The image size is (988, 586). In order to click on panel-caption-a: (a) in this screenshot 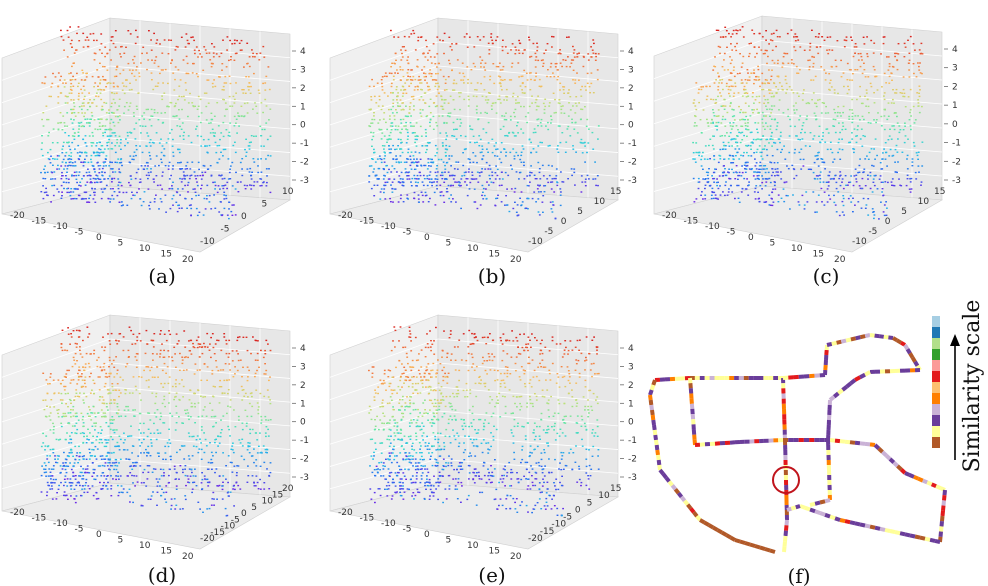, I will do `click(162, 276)`.